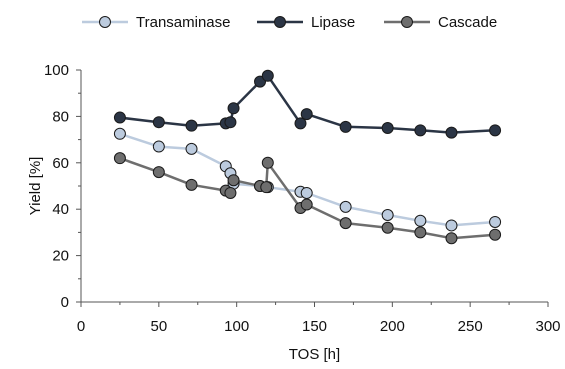 The image size is (565, 369). What do you see at coordinates (280, 22) in the screenshot?
I see `legend-marker-lipase` at bounding box center [280, 22].